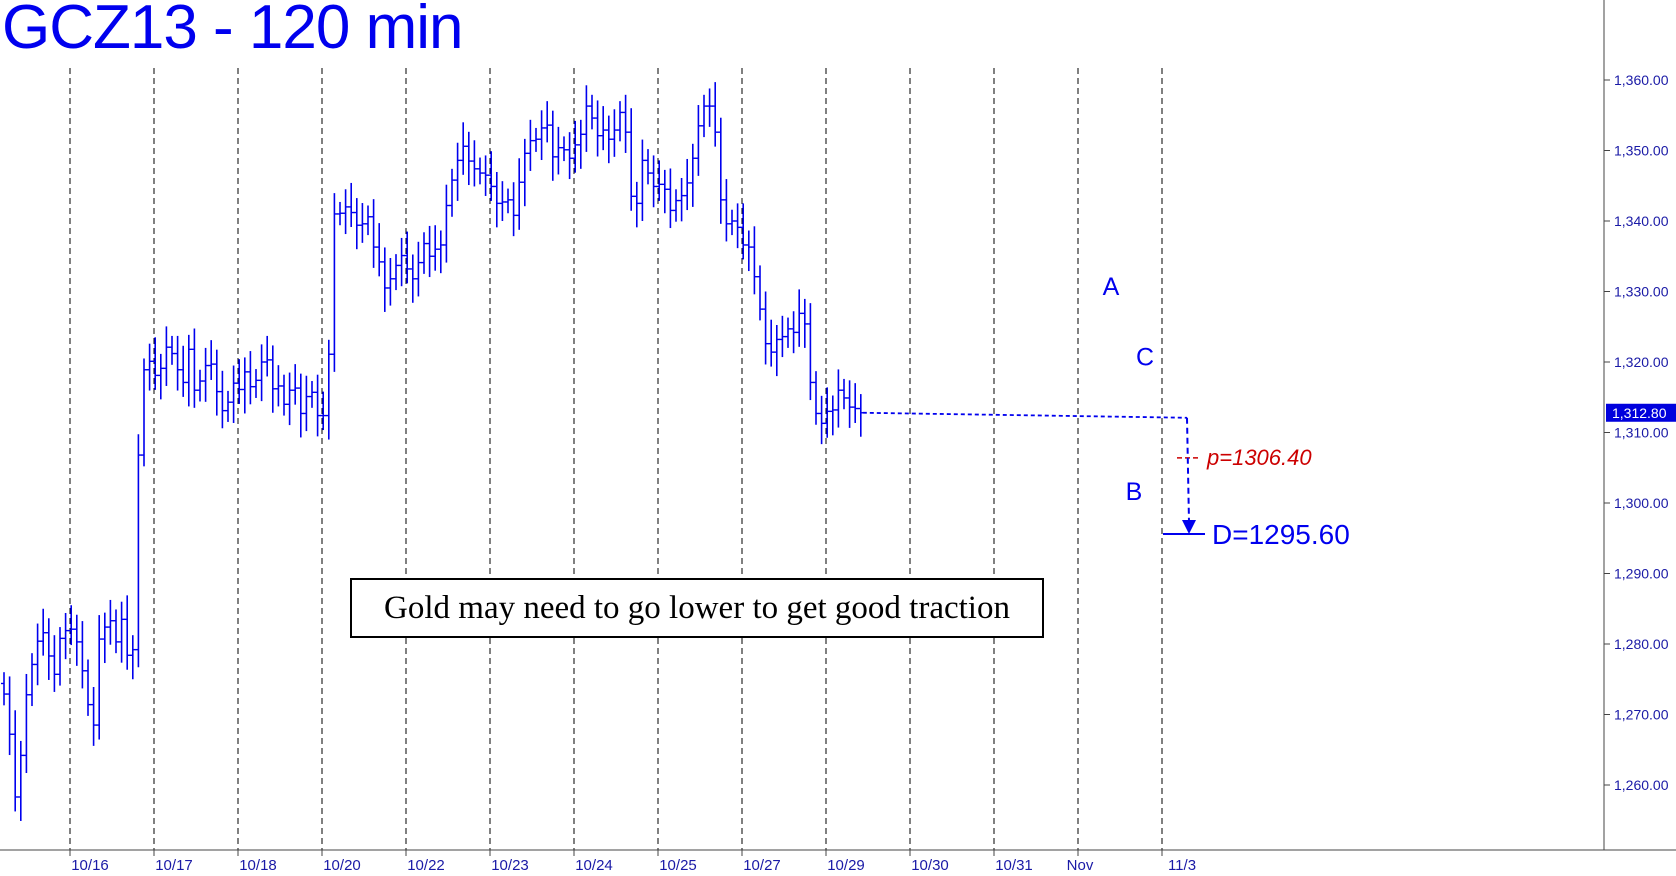  I want to click on arrow-down-icon, so click(1189, 527).